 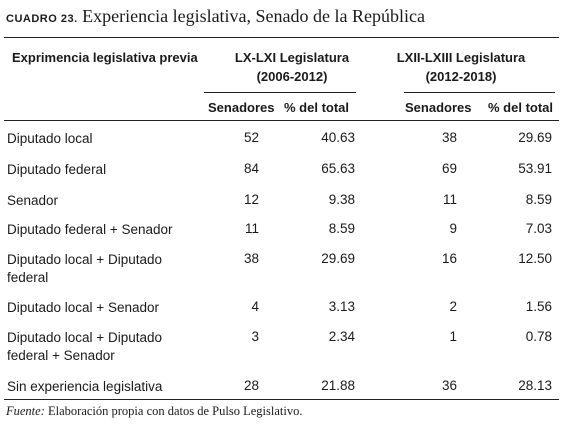 I want to click on row-label: Senador, so click(x=33, y=200).